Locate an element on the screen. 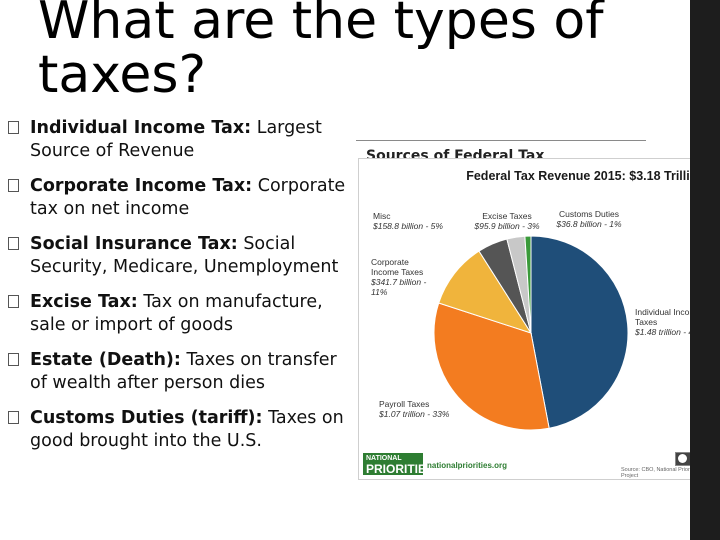  logo-big-text: PRIORITIES is located at coordinates (400, 469).